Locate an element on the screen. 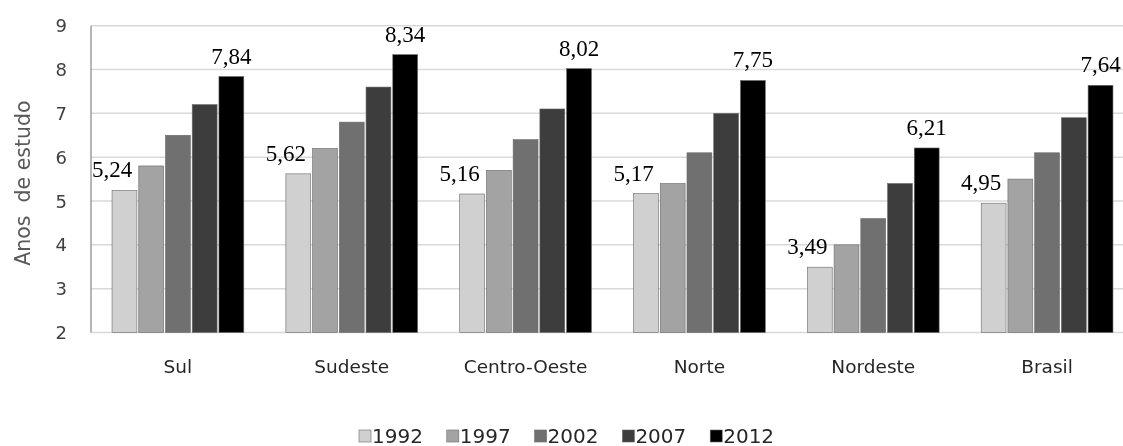 The image size is (1123, 446). data-label: 5,24 is located at coordinates (112, 170).